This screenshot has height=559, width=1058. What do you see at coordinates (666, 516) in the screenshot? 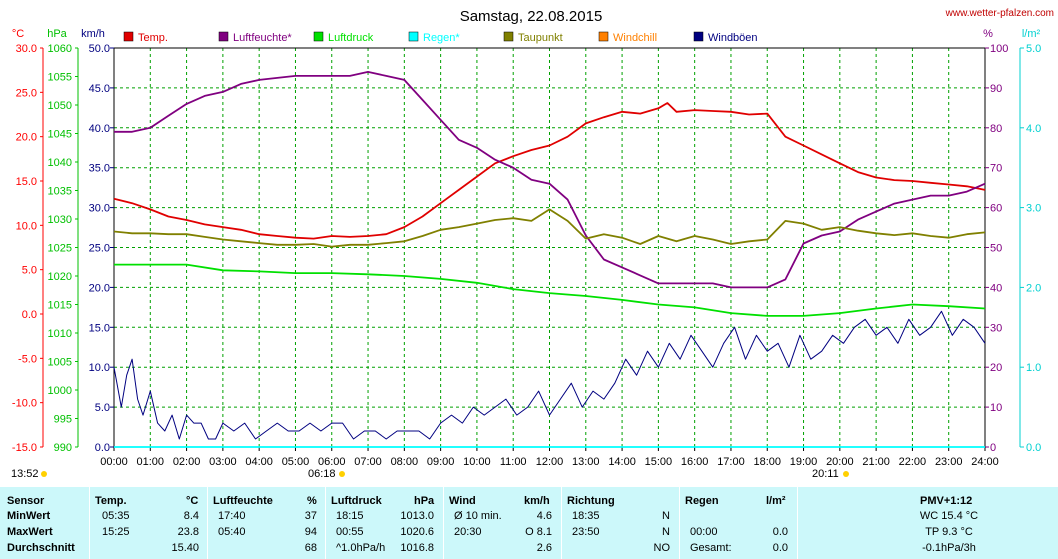
I see `stats-cell-dir-val: N` at bounding box center [666, 516].